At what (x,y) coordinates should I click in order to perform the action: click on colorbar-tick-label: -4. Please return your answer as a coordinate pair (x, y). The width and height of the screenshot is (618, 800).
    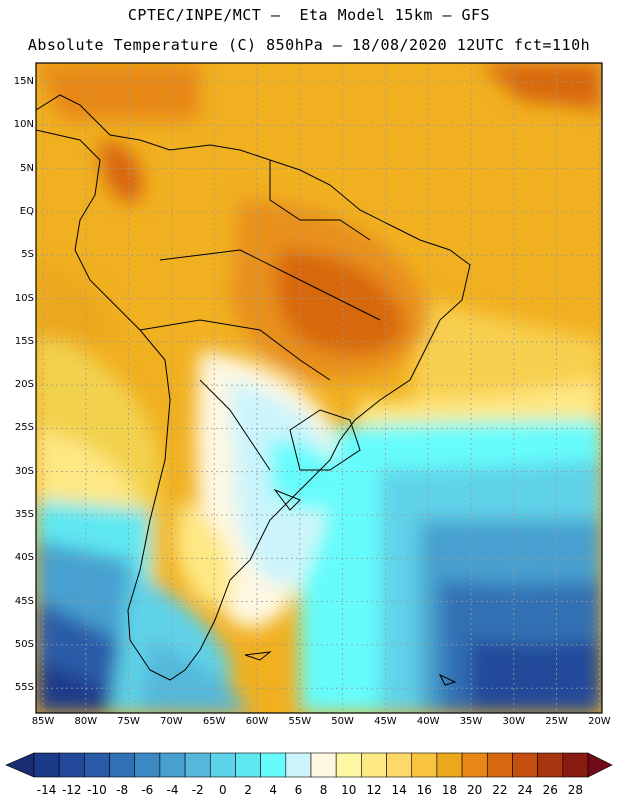
    Looking at the image, I should click on (172, 790).